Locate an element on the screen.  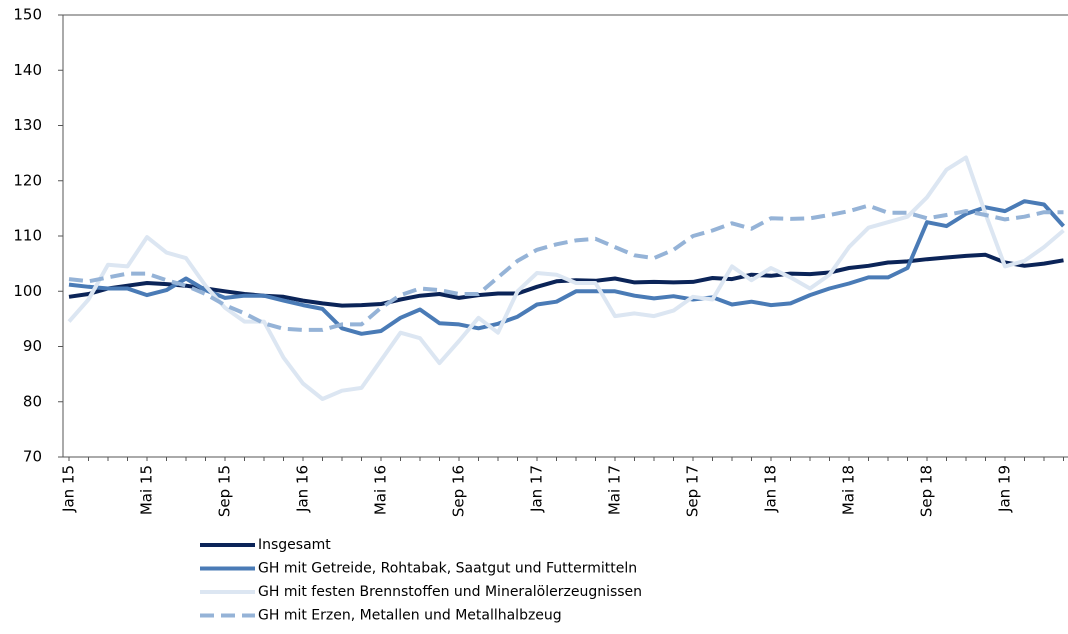
x-tick-label: Sep 16 is located at coordinates (459, 491).